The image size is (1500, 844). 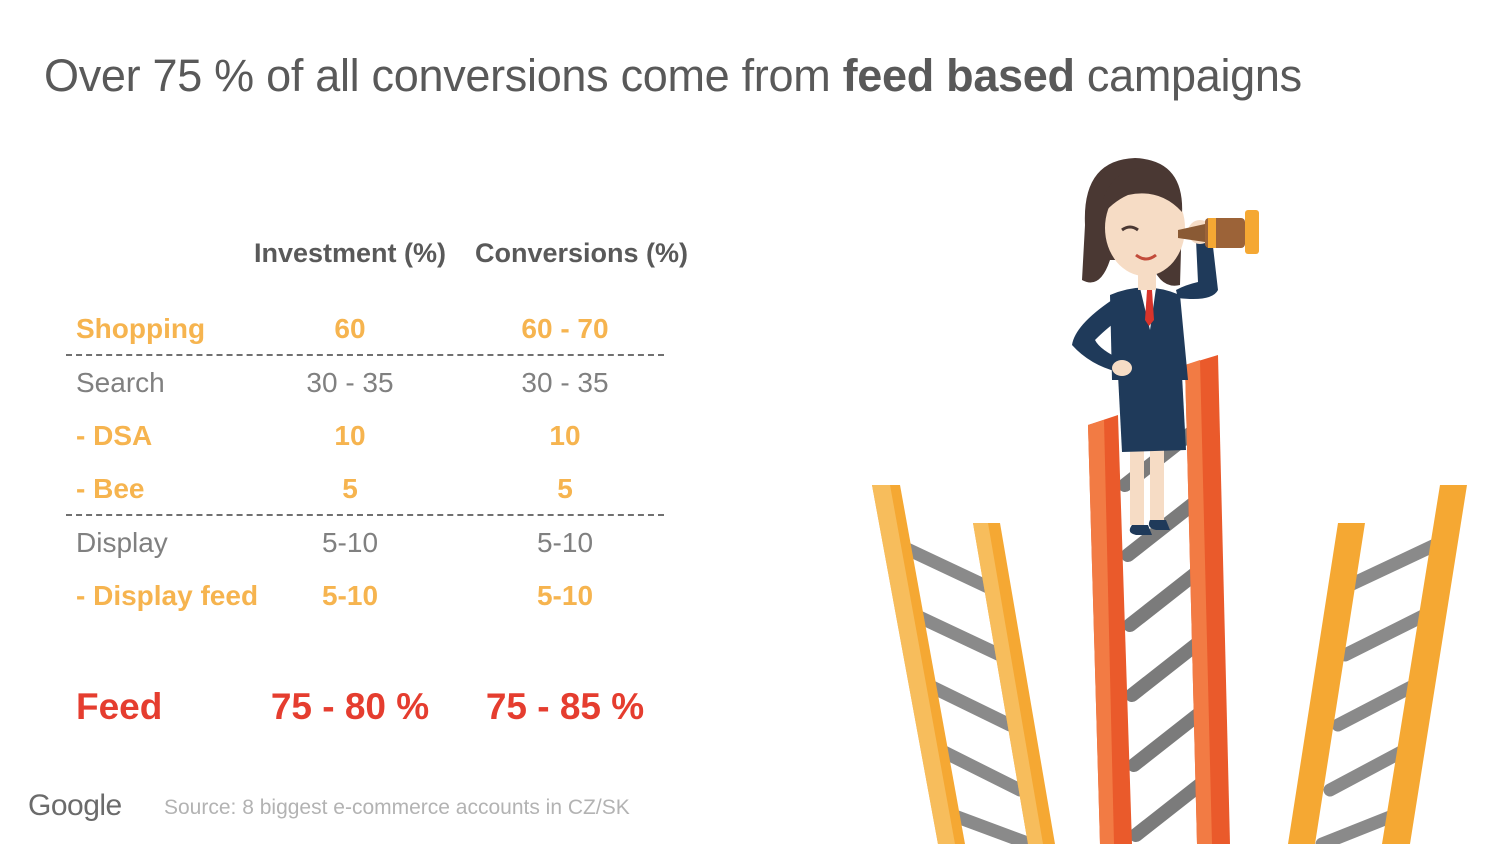 What do you see at coordinates (565, 542) in the screenshot?
I see `row-conversions-display: 5-10` at bounding box center [565, 542].